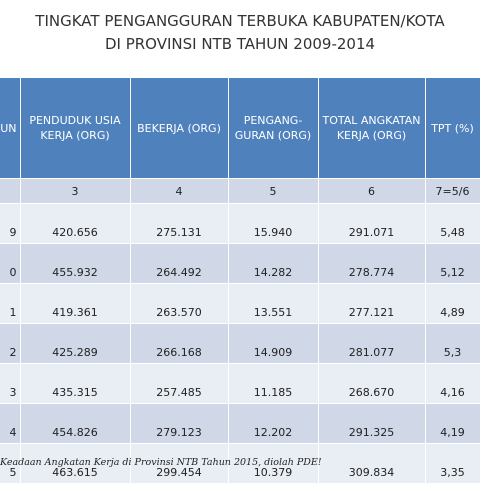 The image size is (480, 484). I want to click on cell: 6, so click(372, 191).